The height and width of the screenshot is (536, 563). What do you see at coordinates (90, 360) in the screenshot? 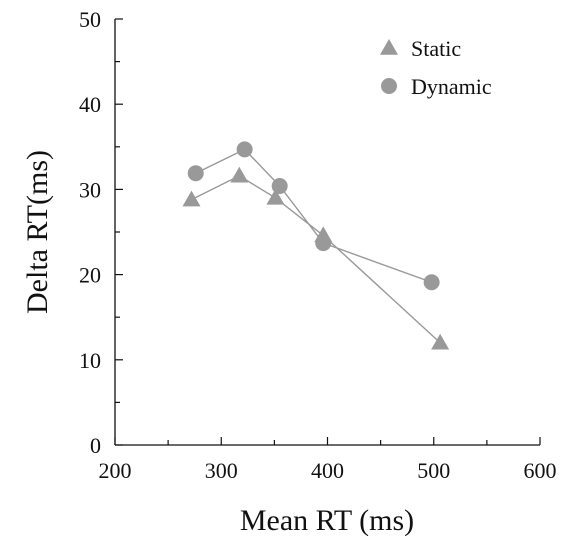
I see `y-tick-label: 10` at bounding box center [90, 360].